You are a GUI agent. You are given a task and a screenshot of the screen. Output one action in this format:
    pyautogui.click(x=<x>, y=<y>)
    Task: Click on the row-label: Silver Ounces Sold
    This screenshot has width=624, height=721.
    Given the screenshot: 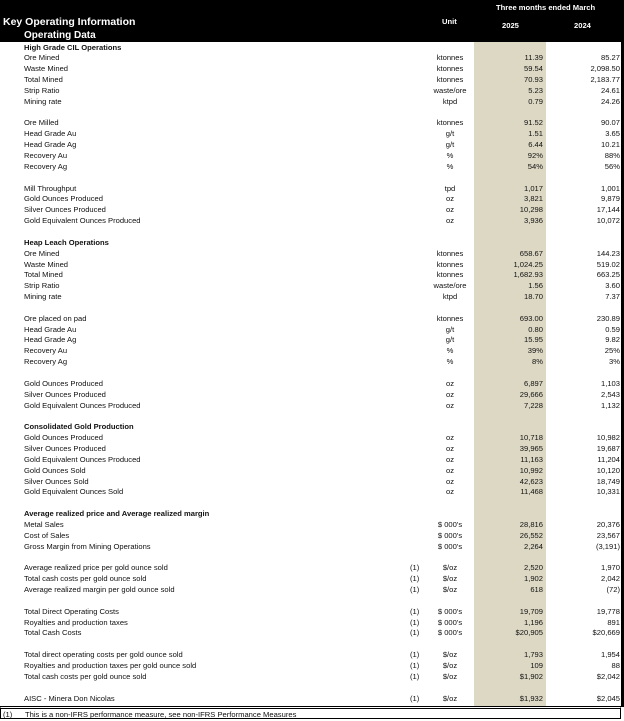 What is the action you would take?
    pyautogui.click(x=56, y=481)
    